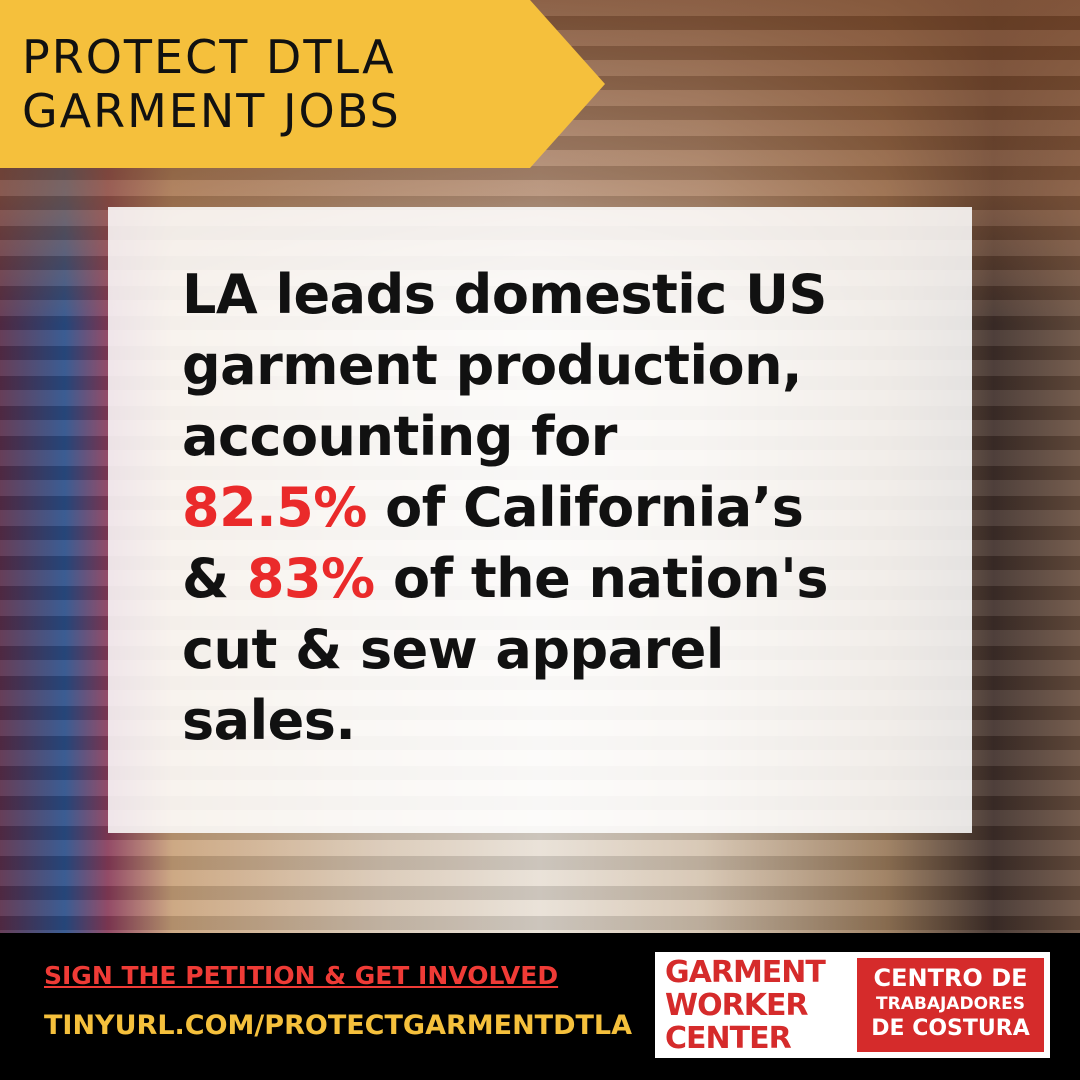 Image resolution: width=1080 pixels, height=1080 pixels. I want to click on body-text: LA leads domestic US, so click(504, 294).